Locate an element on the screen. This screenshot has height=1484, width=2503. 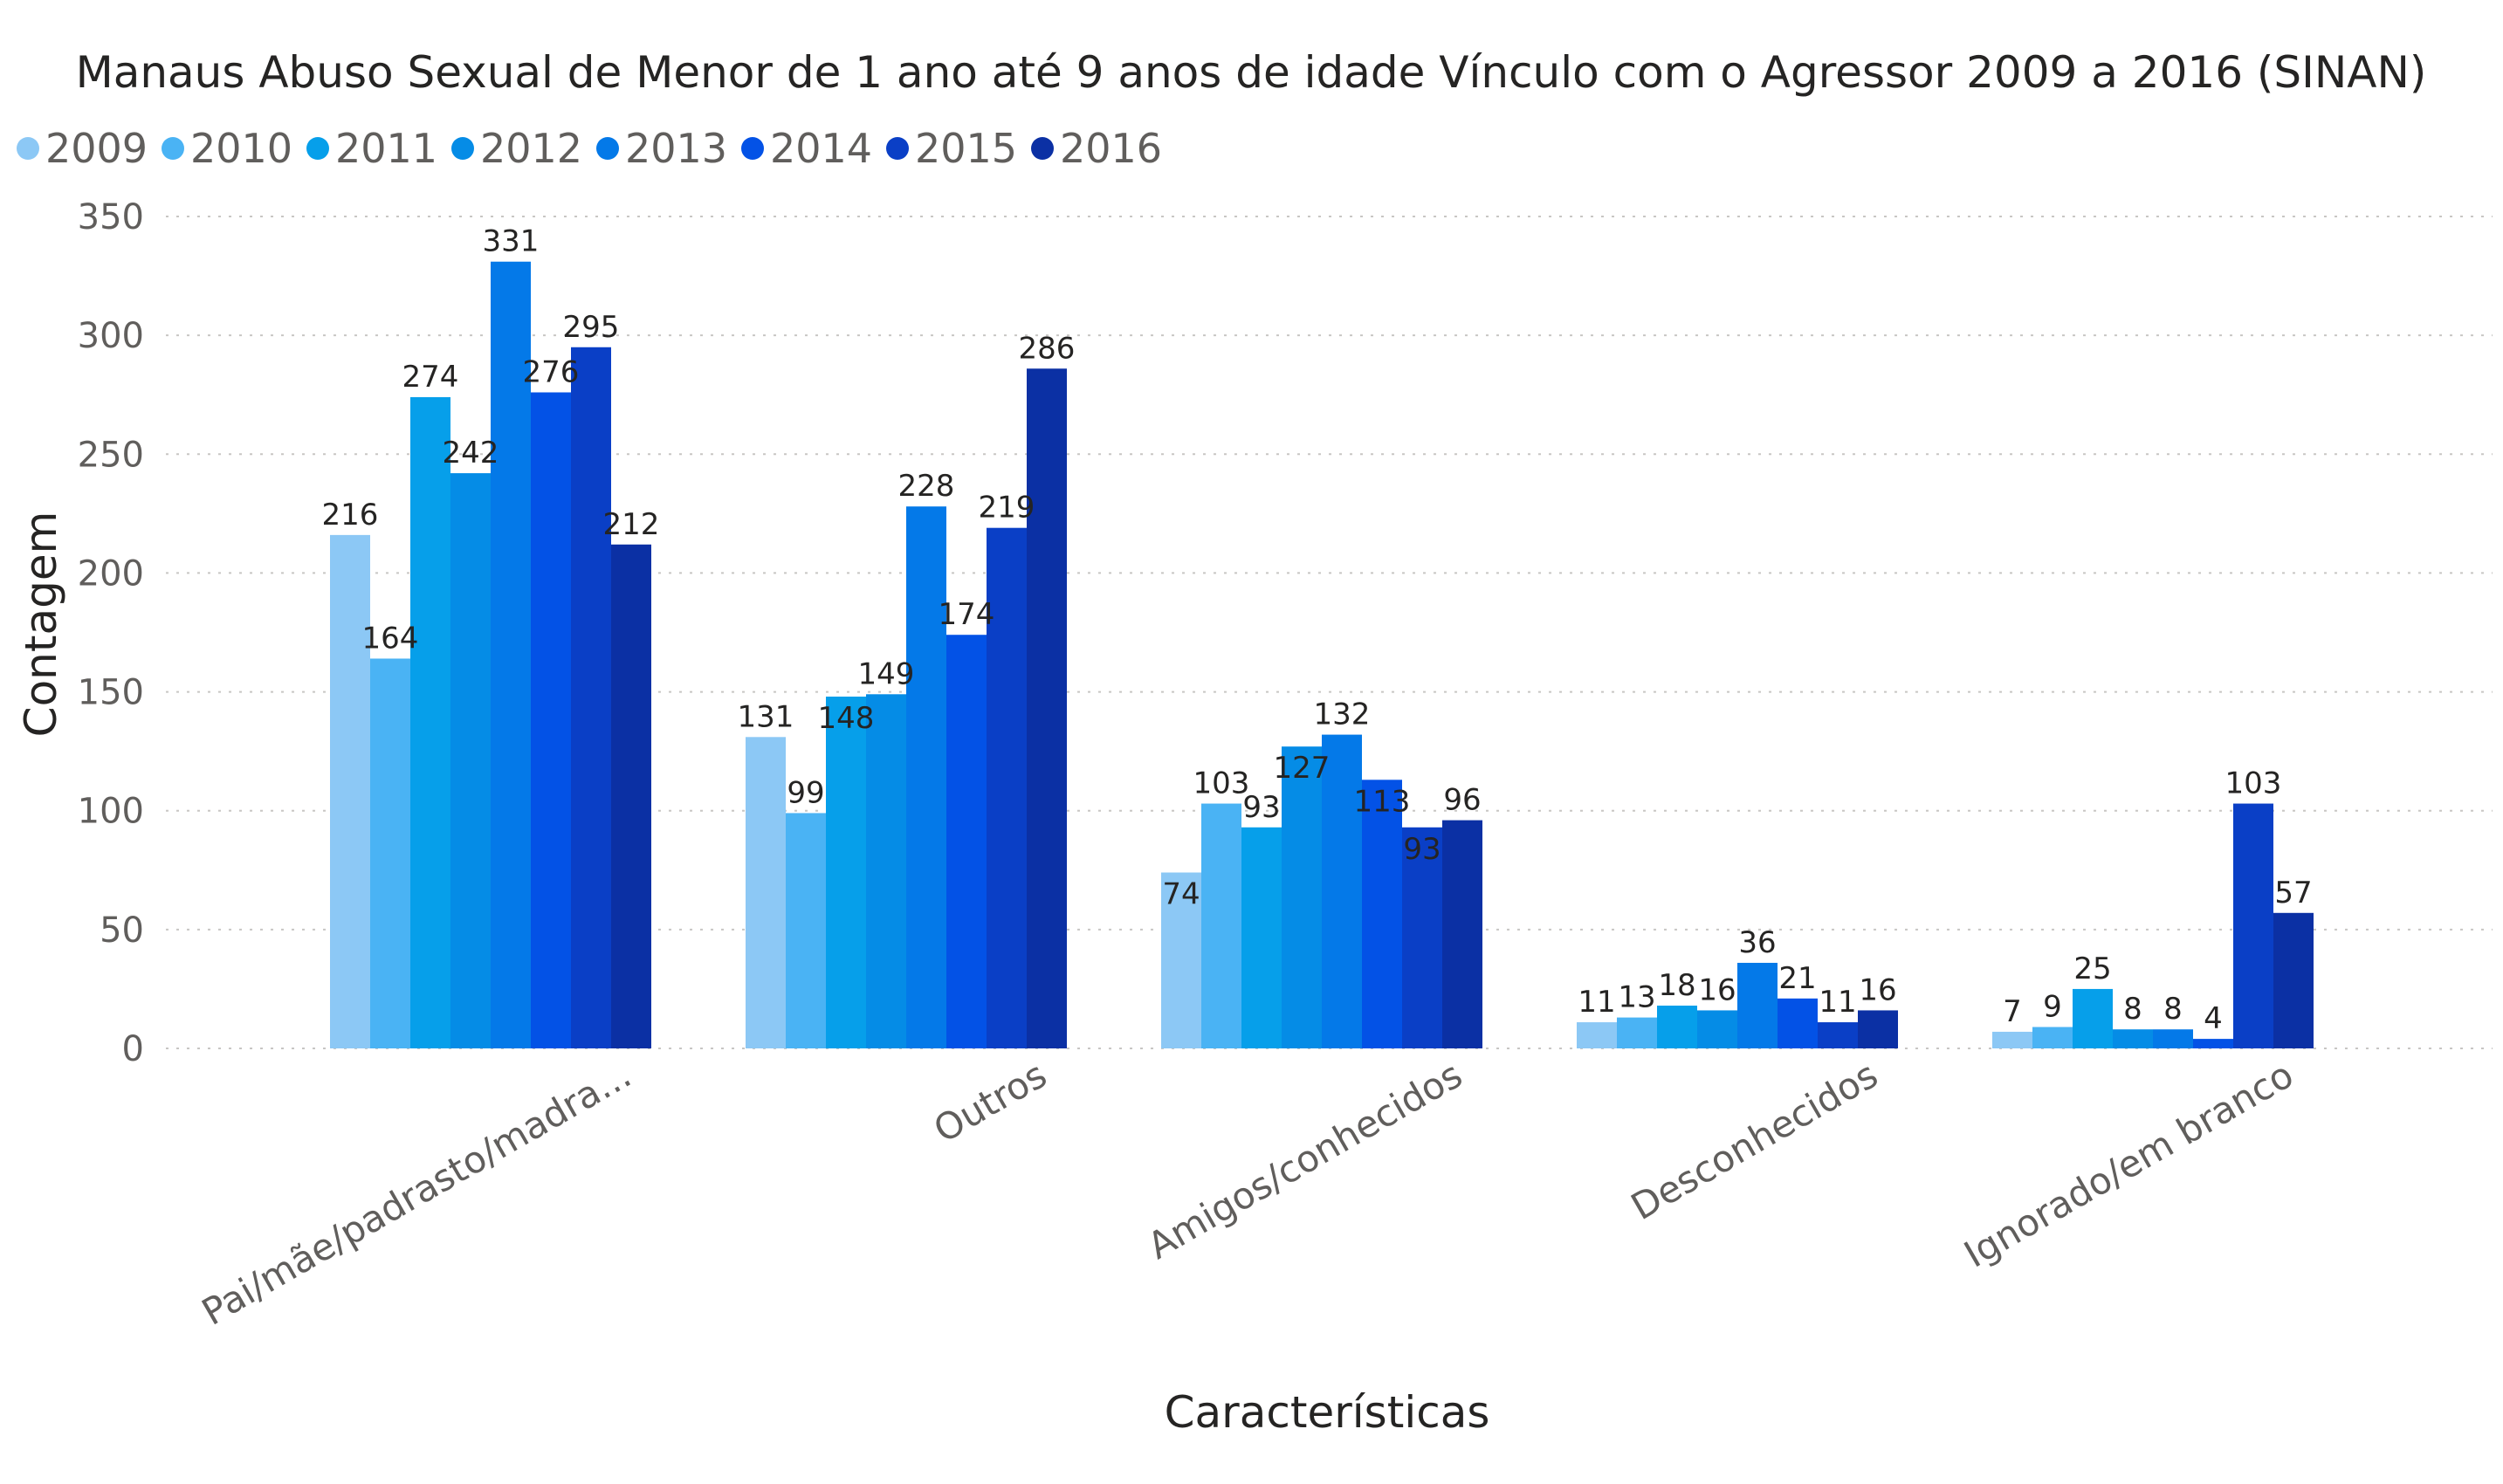
data-label: 228 is located at coordinates (926, 487).